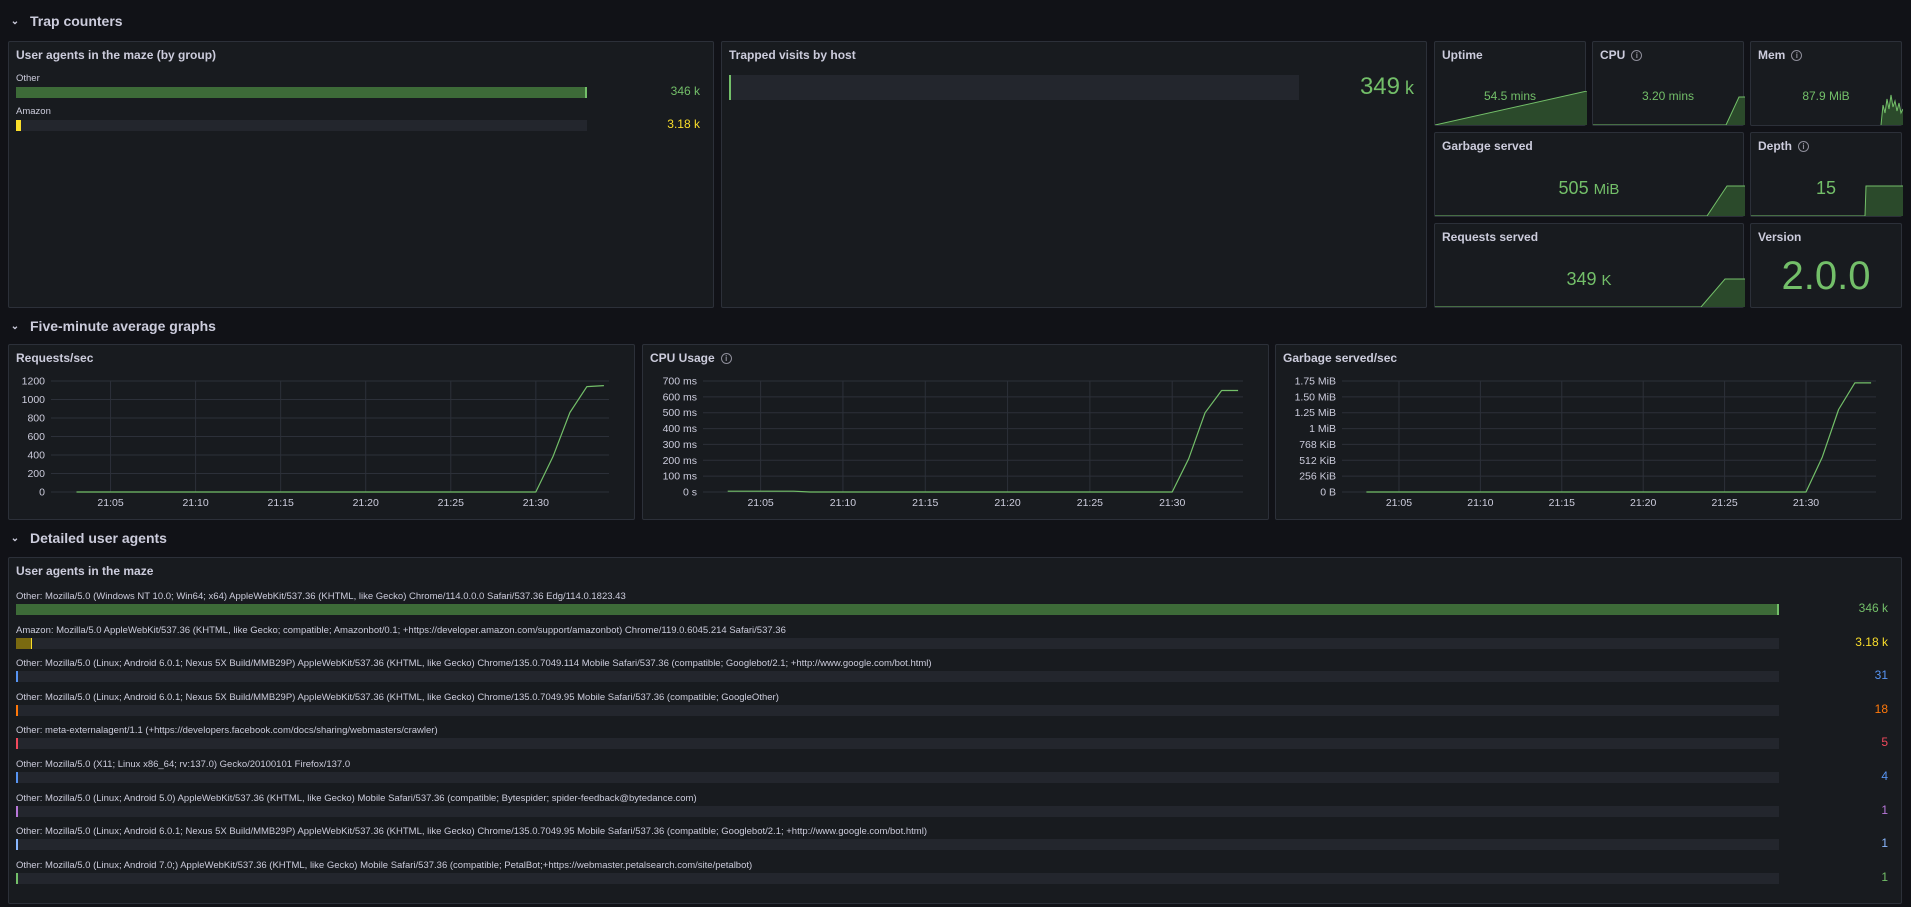 This screenshot has height=907, width=1911. I want to click on panel-title: CPU Usage i, so click(691, 358).